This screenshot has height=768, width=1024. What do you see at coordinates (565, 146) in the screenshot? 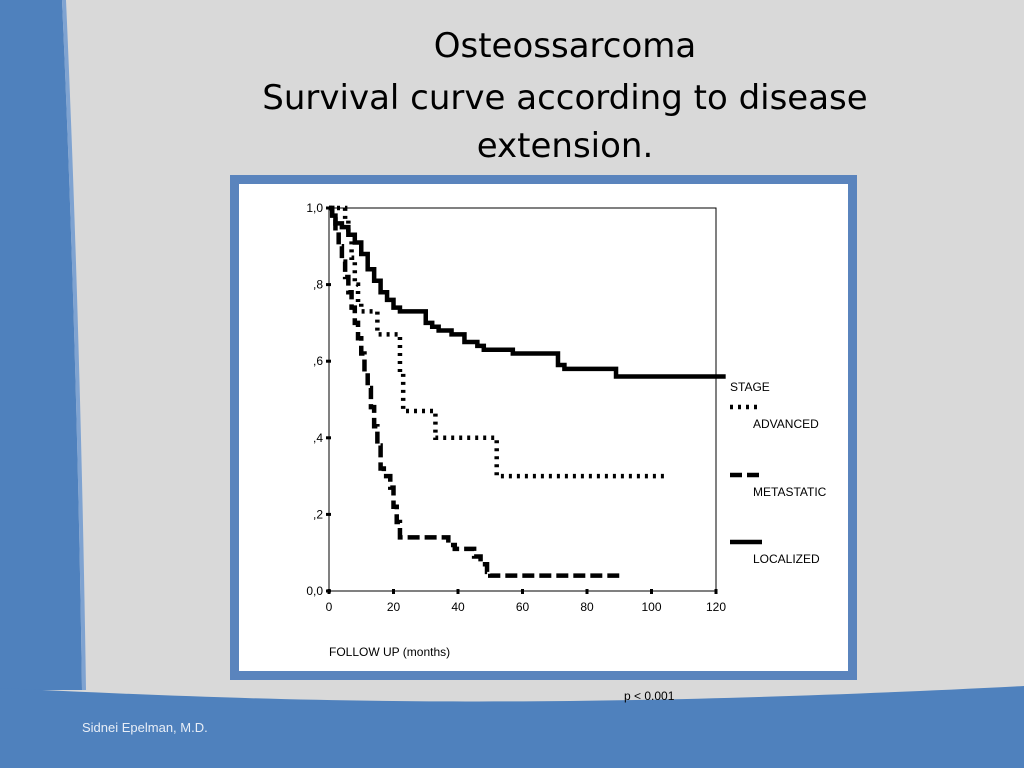
I see `slide-title-line-3: extension.` at bounding box center [565, 146].